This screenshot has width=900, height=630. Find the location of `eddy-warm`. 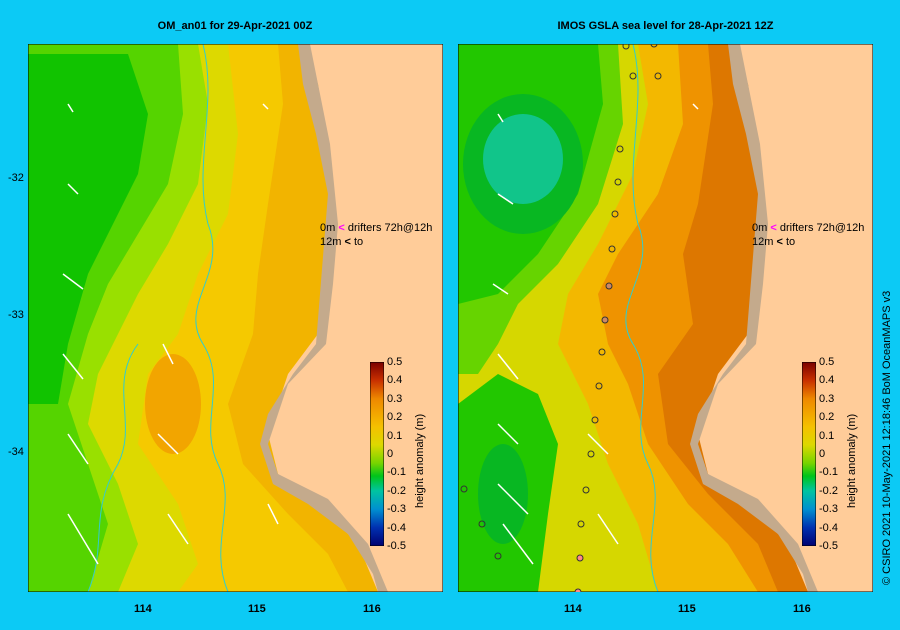

eddy-warm is located at coordinates (173, 404).